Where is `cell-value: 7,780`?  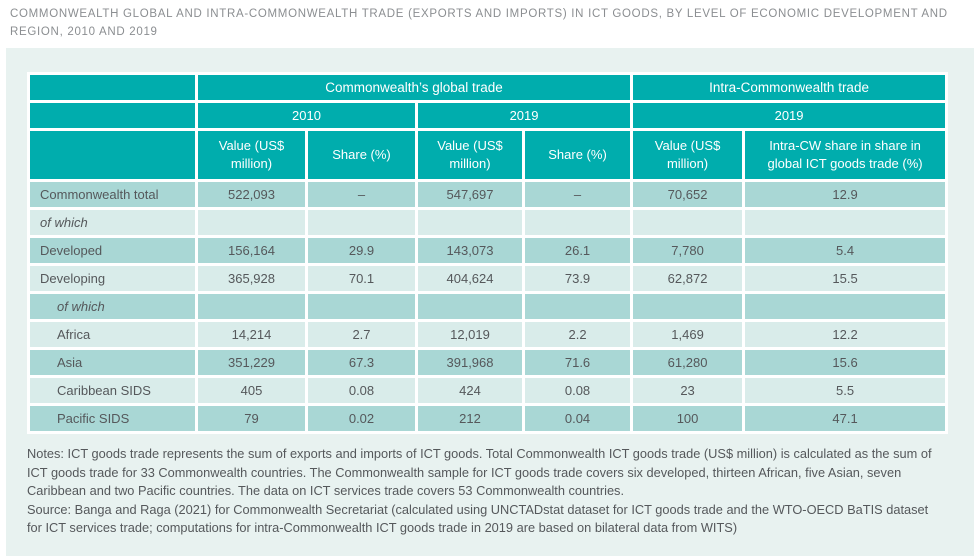
cell-value: 7,780 is located at coordinates (688, 250).